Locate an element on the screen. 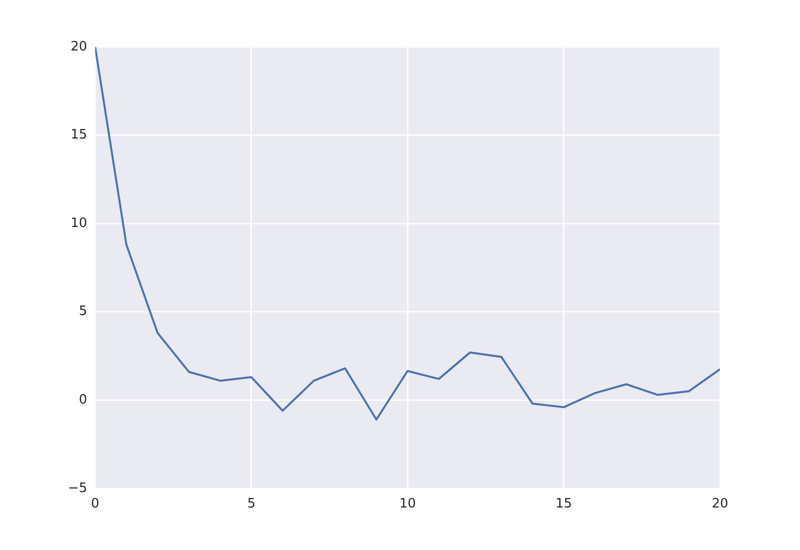  y-tick-label: 5 is located at coordinates (83, 312).